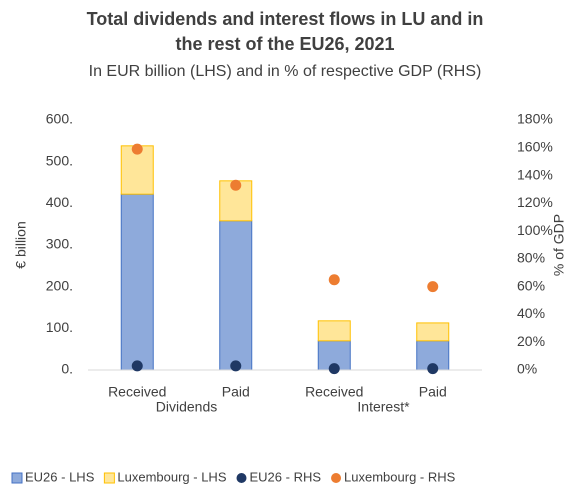  Describe the element at coordinates (400, 476) in the screenshot. I see `legend-label: Luxembourg - RHS` at that location.